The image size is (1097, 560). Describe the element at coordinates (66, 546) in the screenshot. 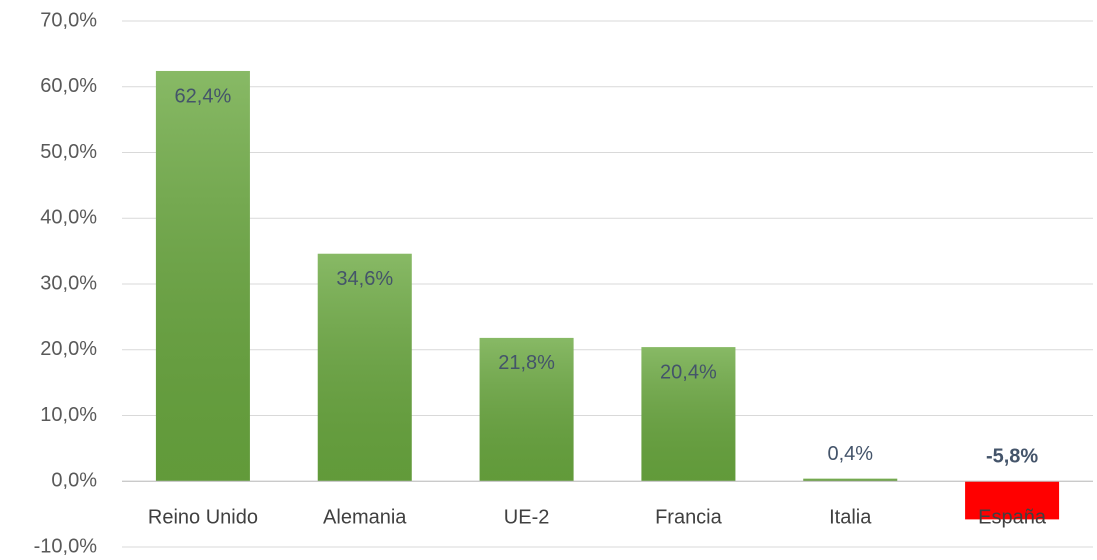

I see `y-tick-label: -10,0%` at that location.